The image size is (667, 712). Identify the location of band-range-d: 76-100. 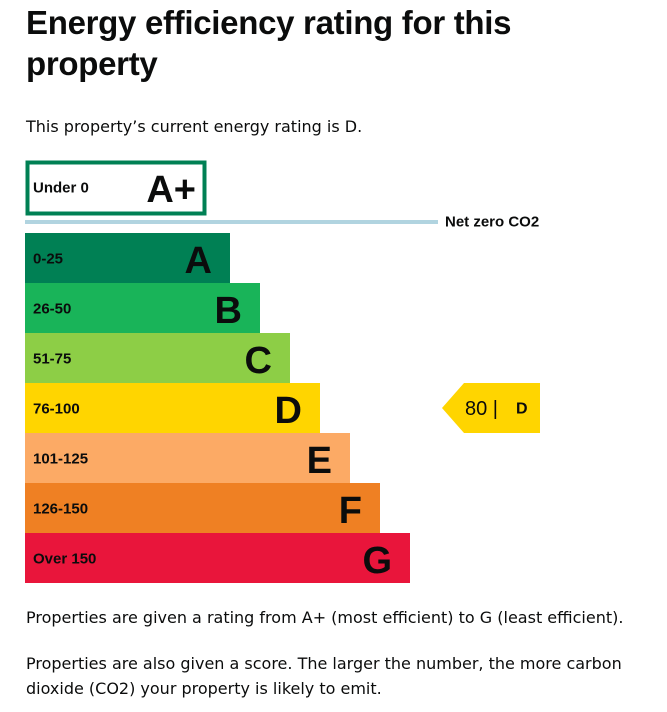
(56, 409).